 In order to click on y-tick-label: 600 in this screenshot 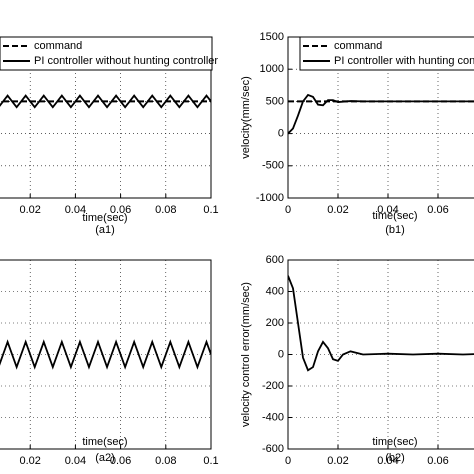, I will do `click(275, 260)`.